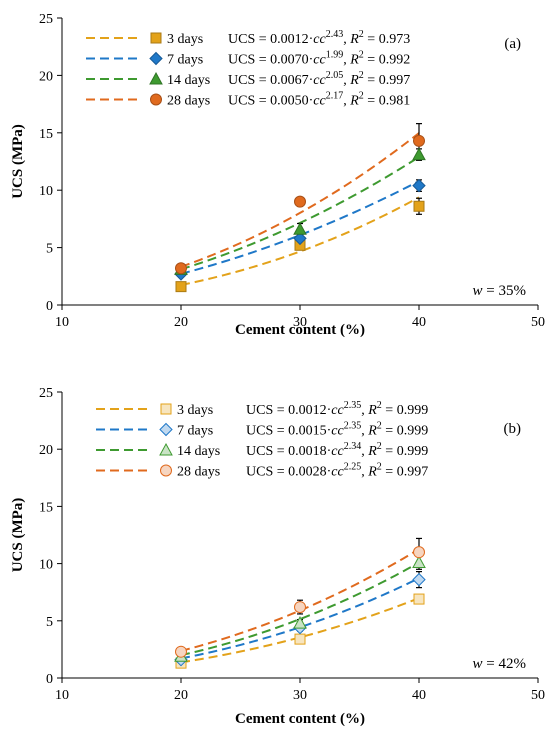 The height and width of the screenshot is (737, 550). I want to click on equation-coefficient: UCS = 0.0067·, so click(270, 80).